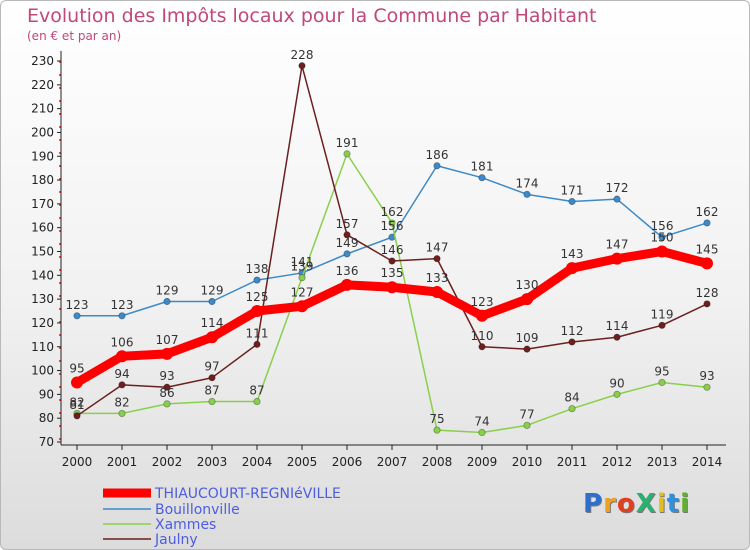 The height and width of the screenshot is (550, 750). Describe the element at coordinates (42, 275) in the screenshot. I see `y-tick-label: 140` at that location.